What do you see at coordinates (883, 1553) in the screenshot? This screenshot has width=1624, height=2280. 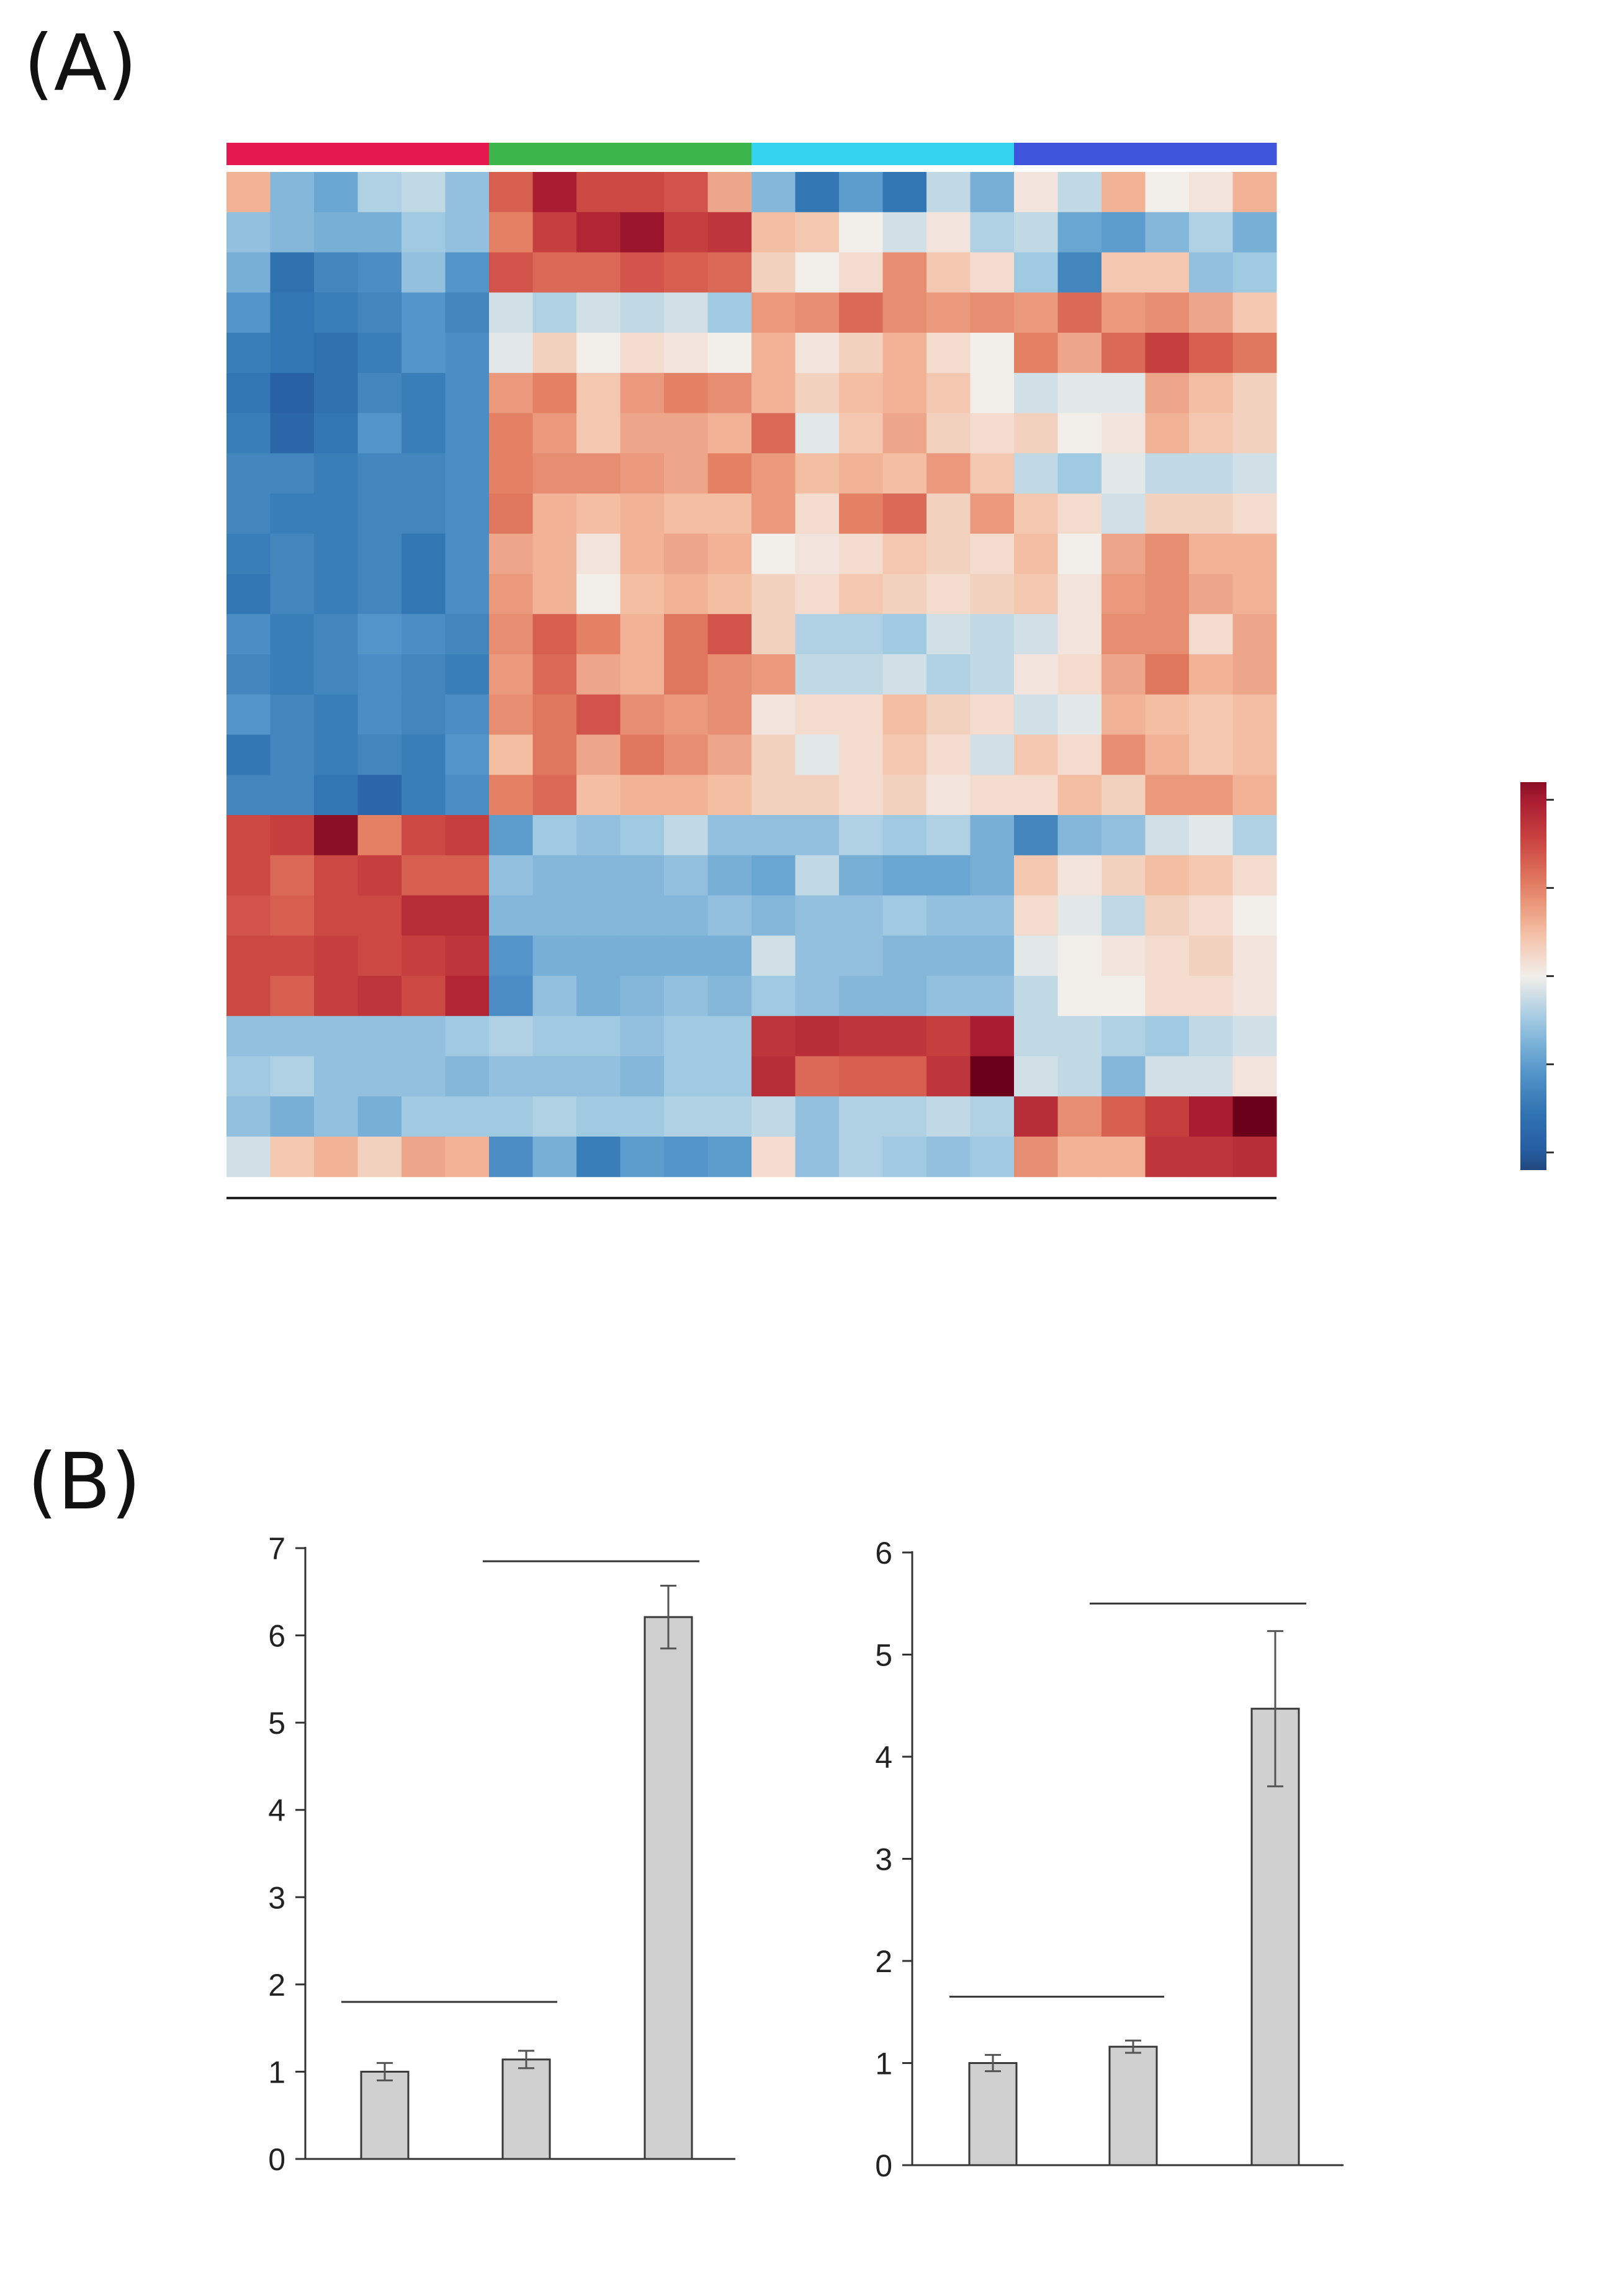 I see `y-tick-label: 6` at bounding box center [883, 1553].